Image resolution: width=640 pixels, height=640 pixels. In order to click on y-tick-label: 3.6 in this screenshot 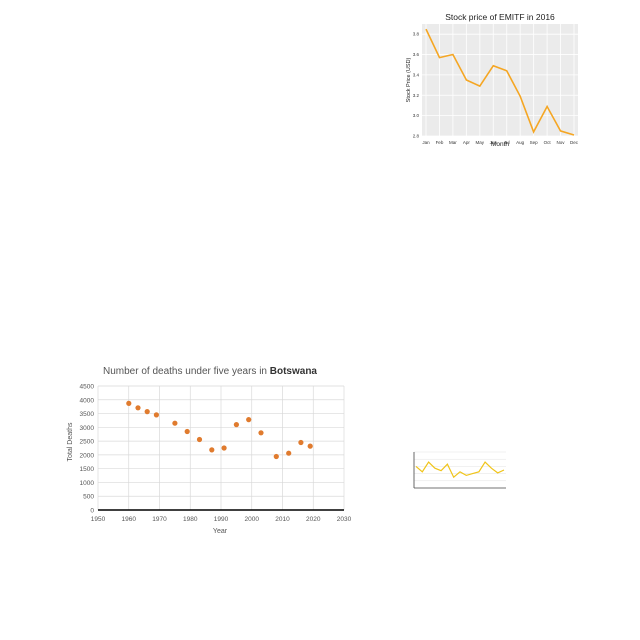, I will do `click(416, 54)`.